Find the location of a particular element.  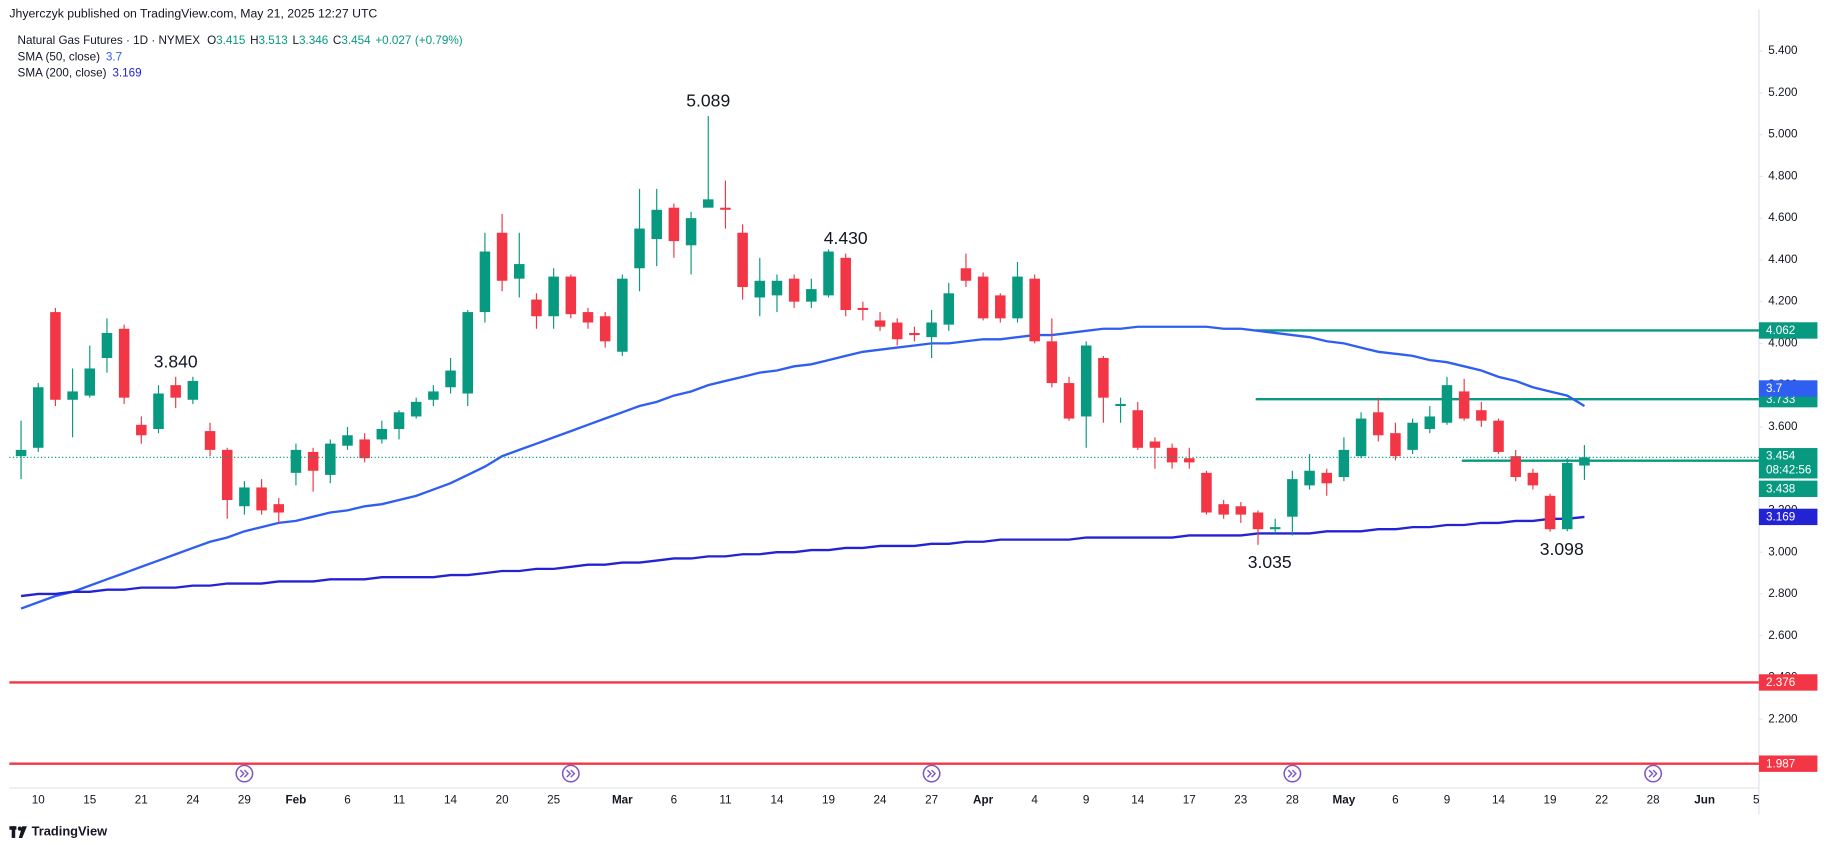

sma-line is located at coordinates (802, 556).